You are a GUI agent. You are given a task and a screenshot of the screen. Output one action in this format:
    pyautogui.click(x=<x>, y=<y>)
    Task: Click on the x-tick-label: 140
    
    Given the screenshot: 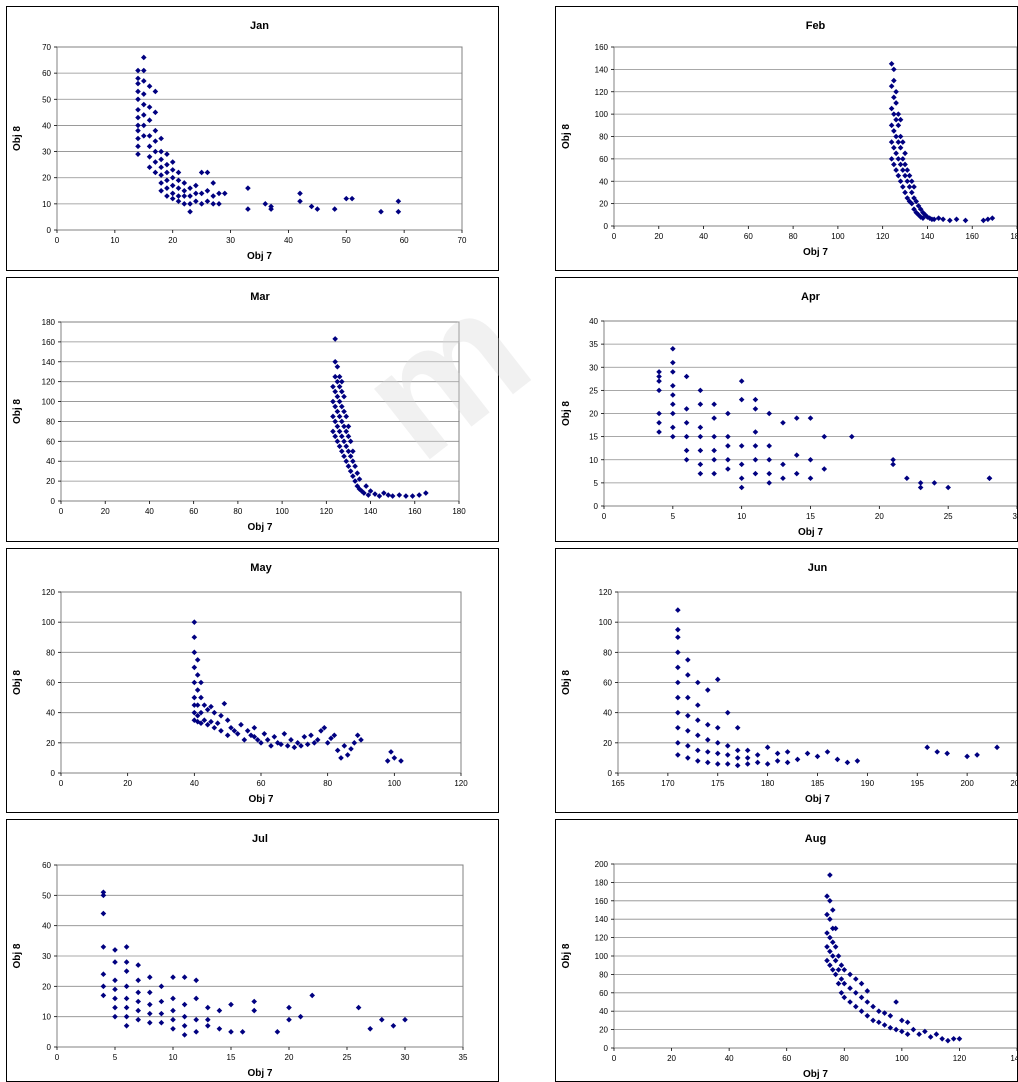 What is the action you would take?
    pyautogui.click(x=1014, y=1058)
    